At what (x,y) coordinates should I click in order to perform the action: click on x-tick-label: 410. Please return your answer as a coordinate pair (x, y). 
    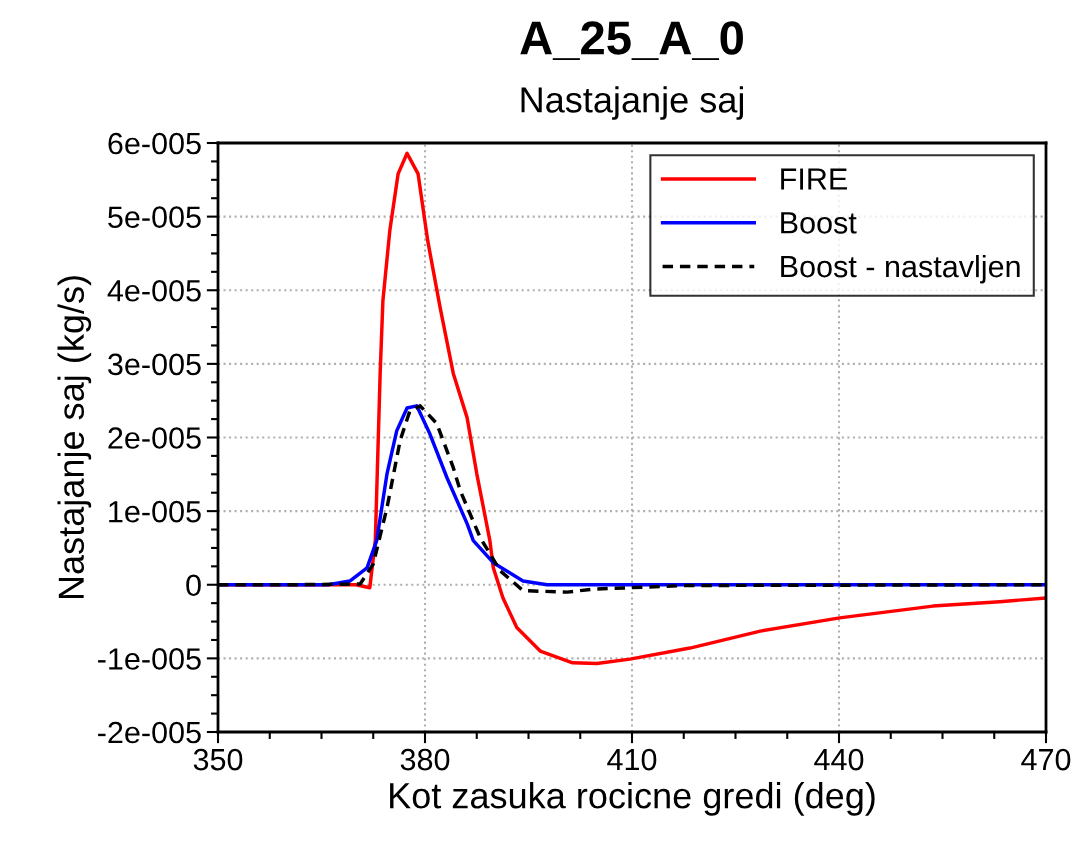
    Looking at the image, I should click on (632, 759).